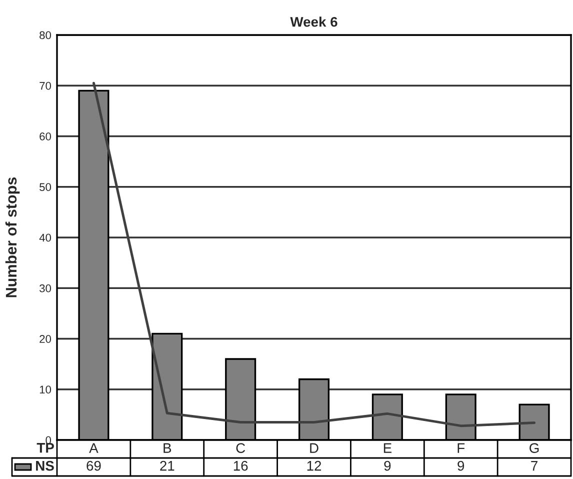  Describe the element at coordinates (241, 448) in the screenshot. I see `x-tick-label: C` at that location.